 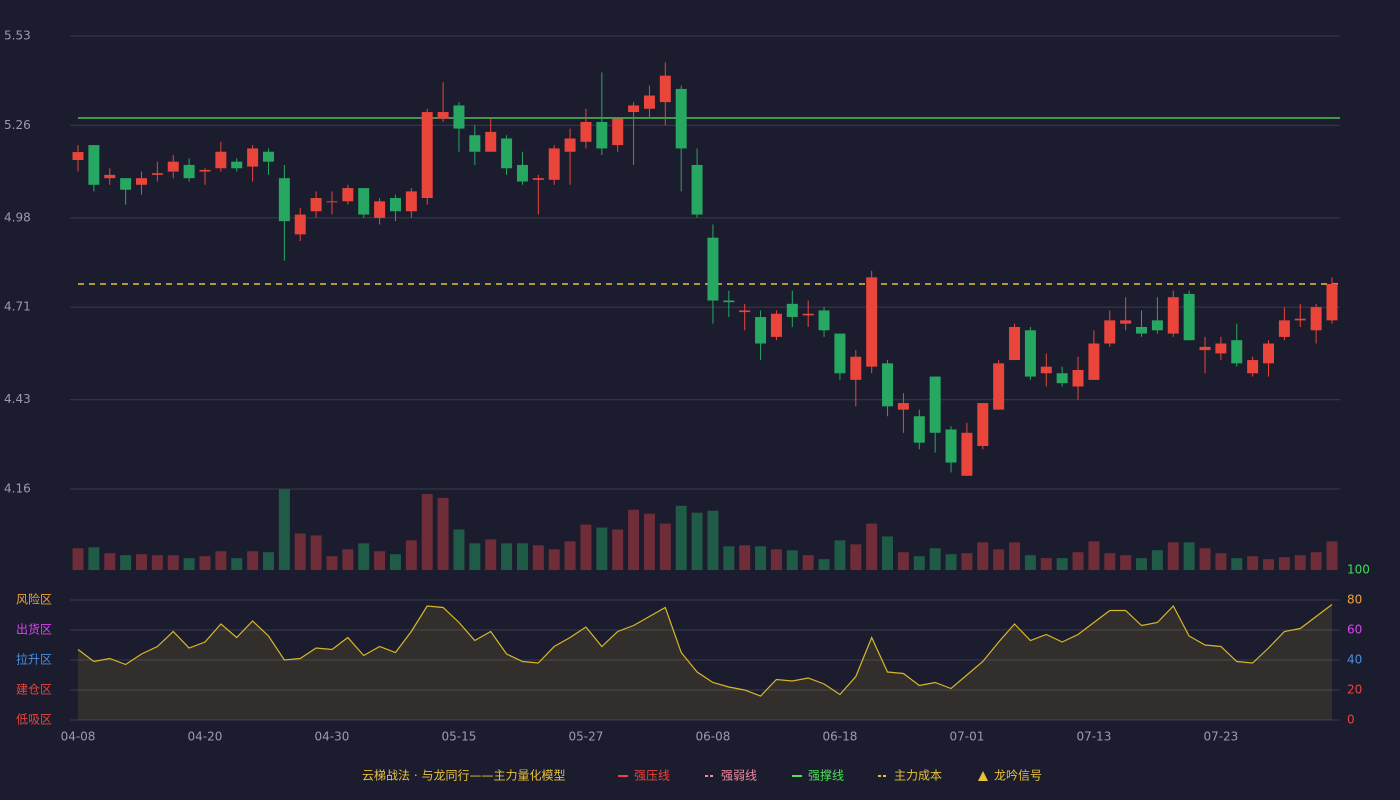 What do you see at coordinates (17, 307) in the screenshot?
I see `y-tick-label: 4.71` at bounding box center [17, 307].